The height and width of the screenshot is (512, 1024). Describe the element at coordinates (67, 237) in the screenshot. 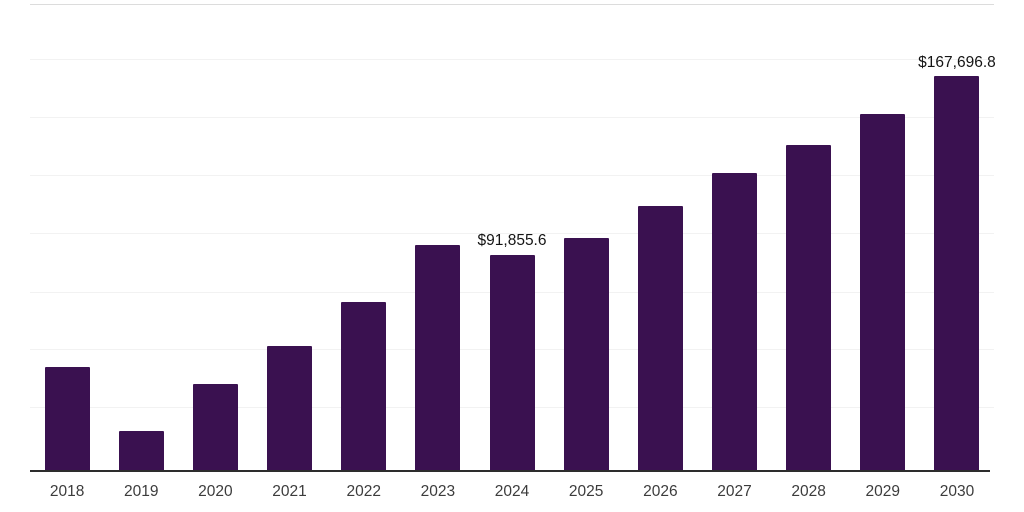

I see `bar-slot-2018` at that location.